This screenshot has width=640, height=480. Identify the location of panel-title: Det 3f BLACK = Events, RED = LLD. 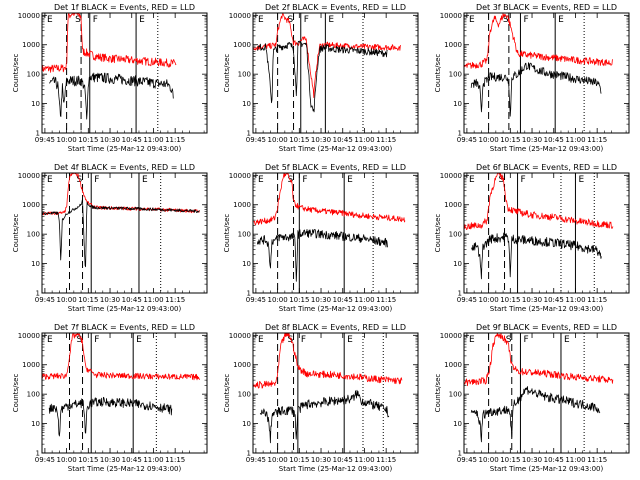
(546, 7).